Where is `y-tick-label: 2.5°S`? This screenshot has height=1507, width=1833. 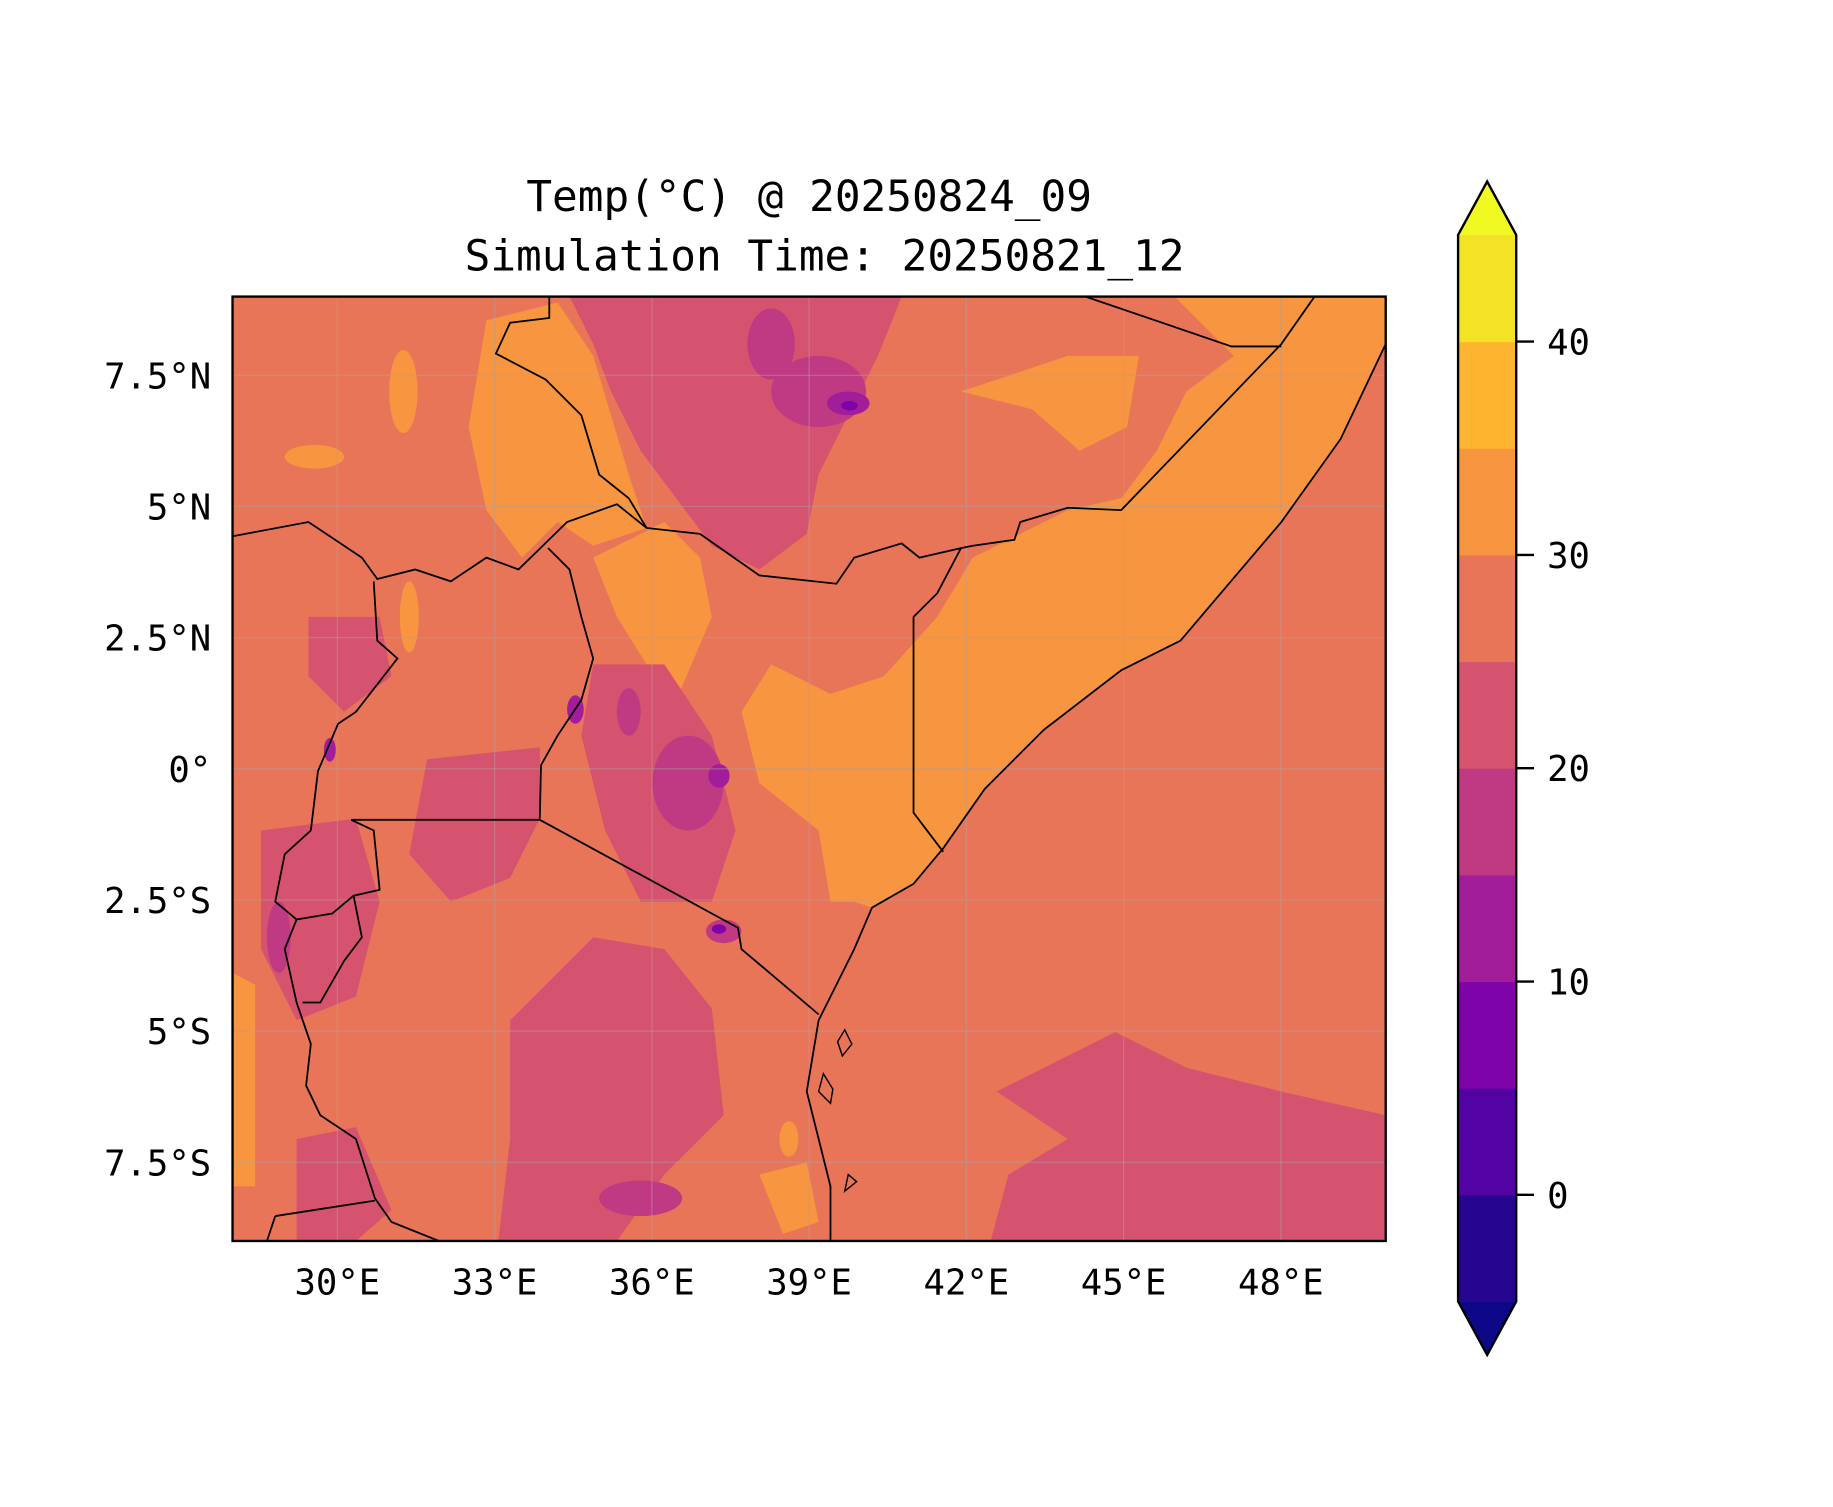 y-tick-label: 2.5°S is located at coordinates (157, 901).